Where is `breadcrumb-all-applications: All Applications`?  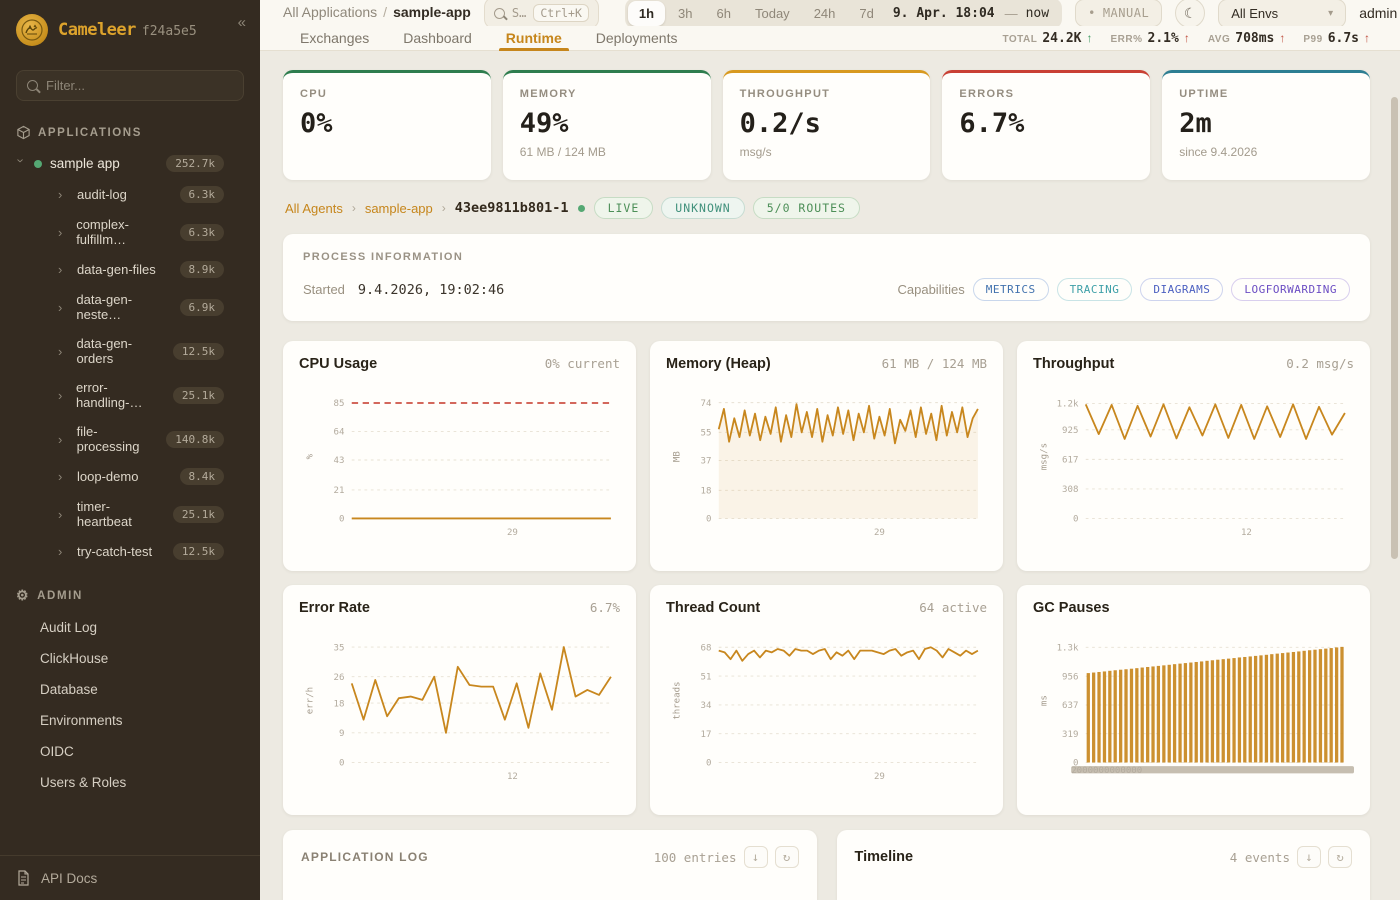 breadcrumb-all-applications: All Applications is located at coordinates (330, 12).